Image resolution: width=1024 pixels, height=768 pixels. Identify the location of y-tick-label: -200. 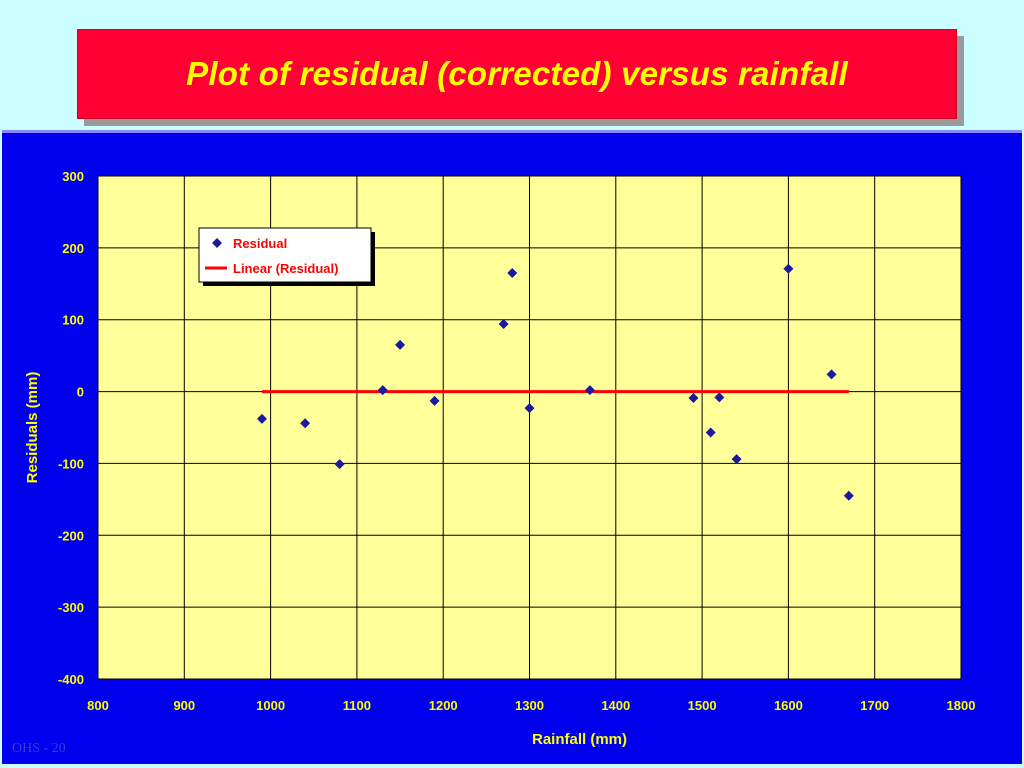
(71, 535).